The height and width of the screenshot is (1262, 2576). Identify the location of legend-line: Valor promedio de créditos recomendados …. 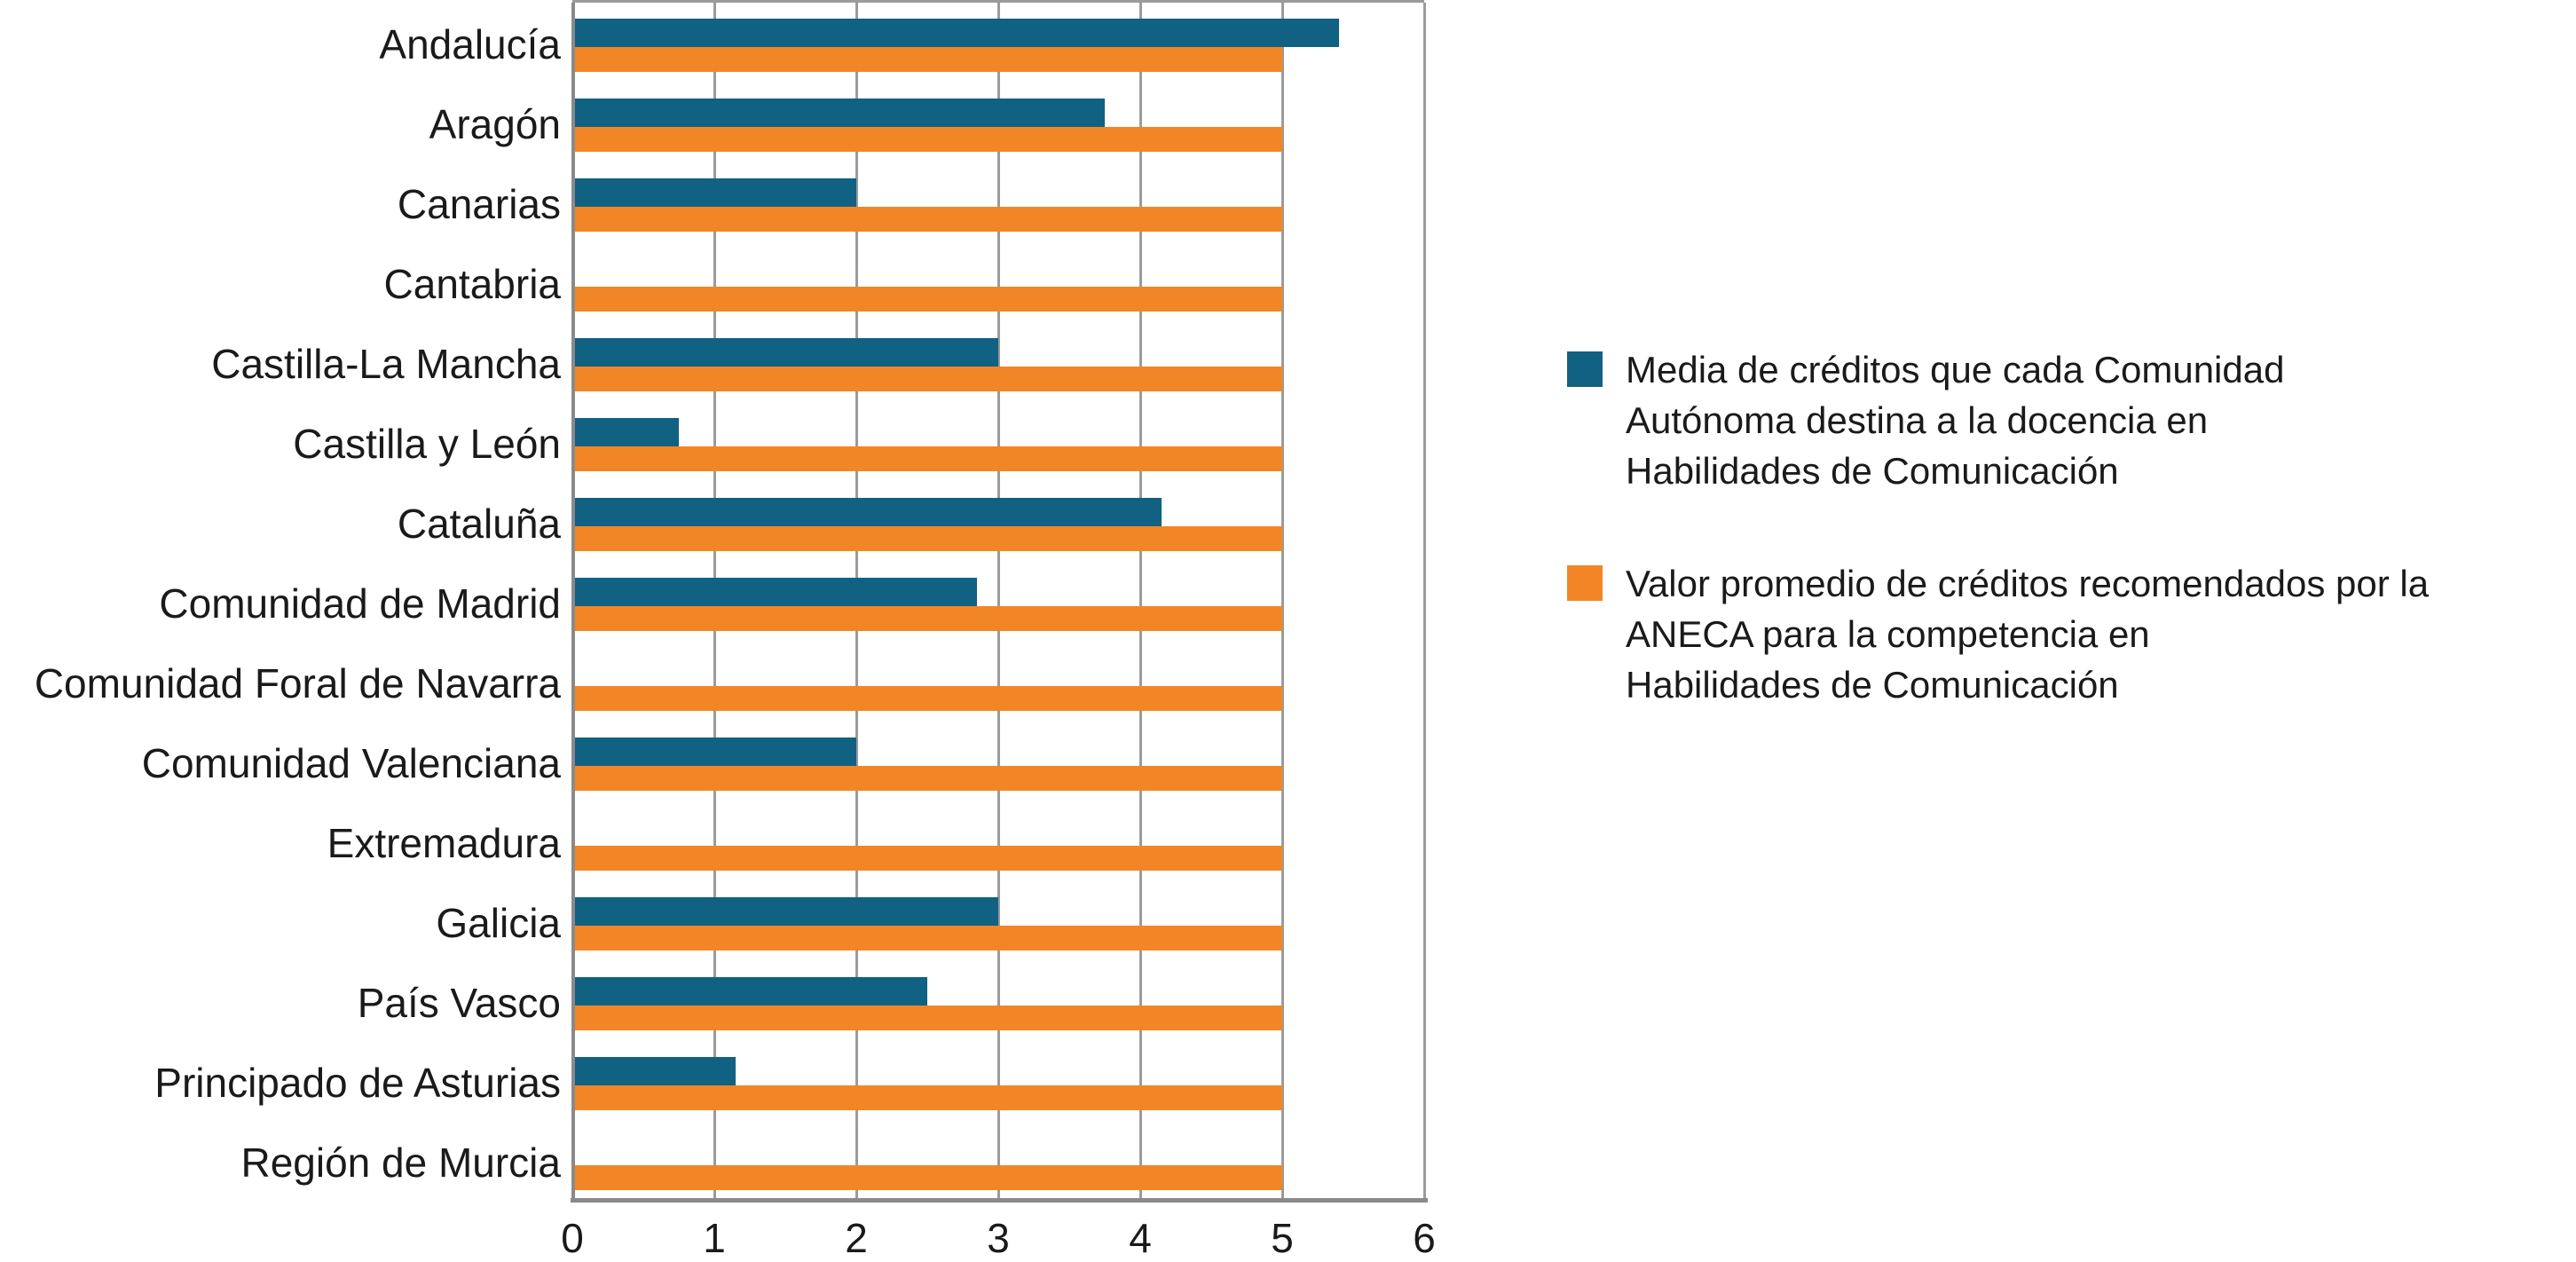
(2028, 583).